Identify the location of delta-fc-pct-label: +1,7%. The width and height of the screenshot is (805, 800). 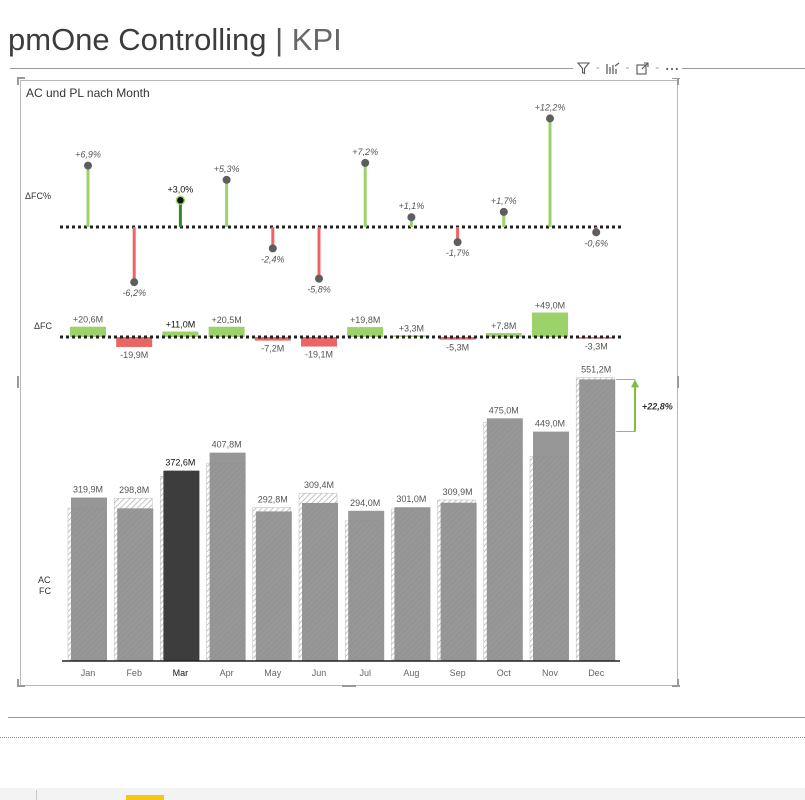
(504, 201).